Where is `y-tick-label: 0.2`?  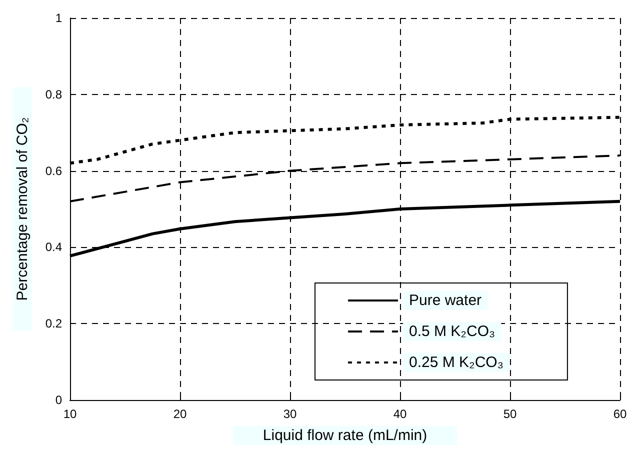 y-tick-label: 0.2 is located at coordinates (53, 323).